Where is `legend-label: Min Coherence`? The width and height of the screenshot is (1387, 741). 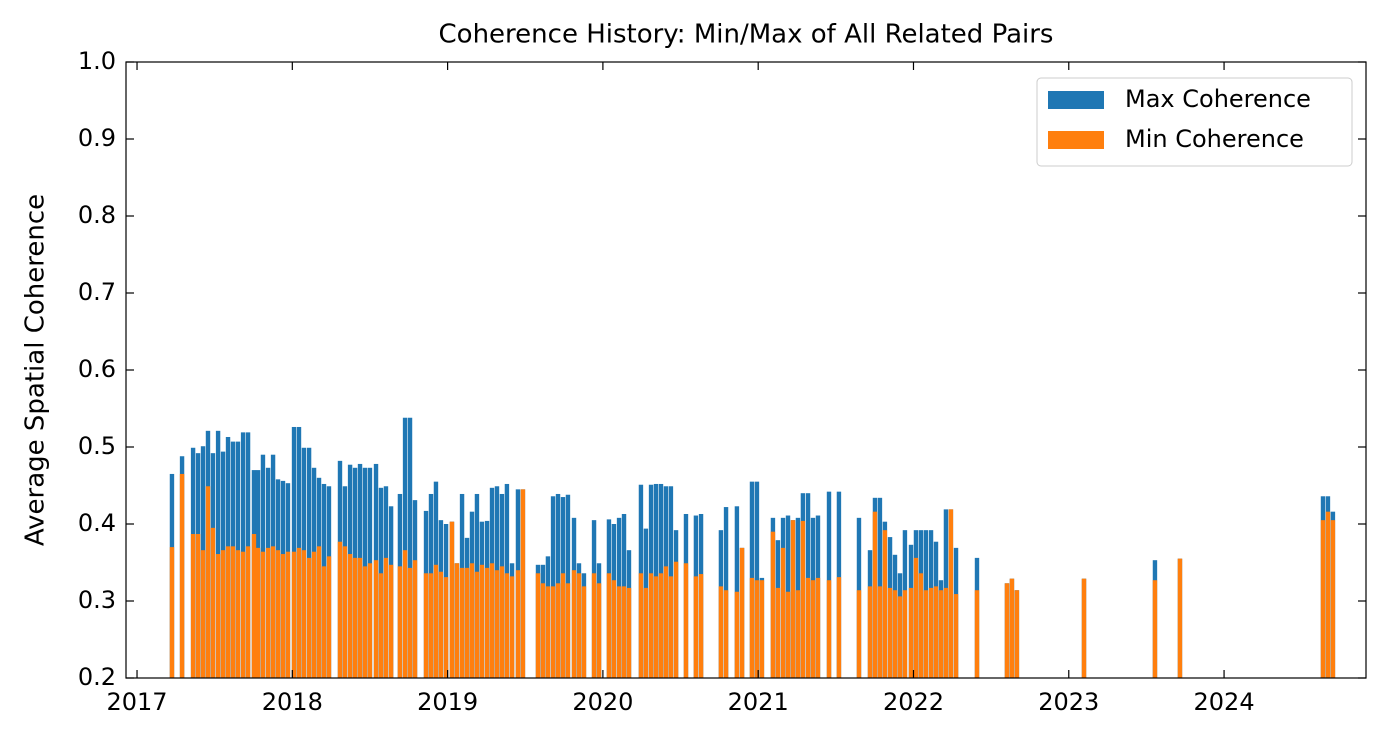
legend-label: Min Coherence is located at coordinates (1214, 139).